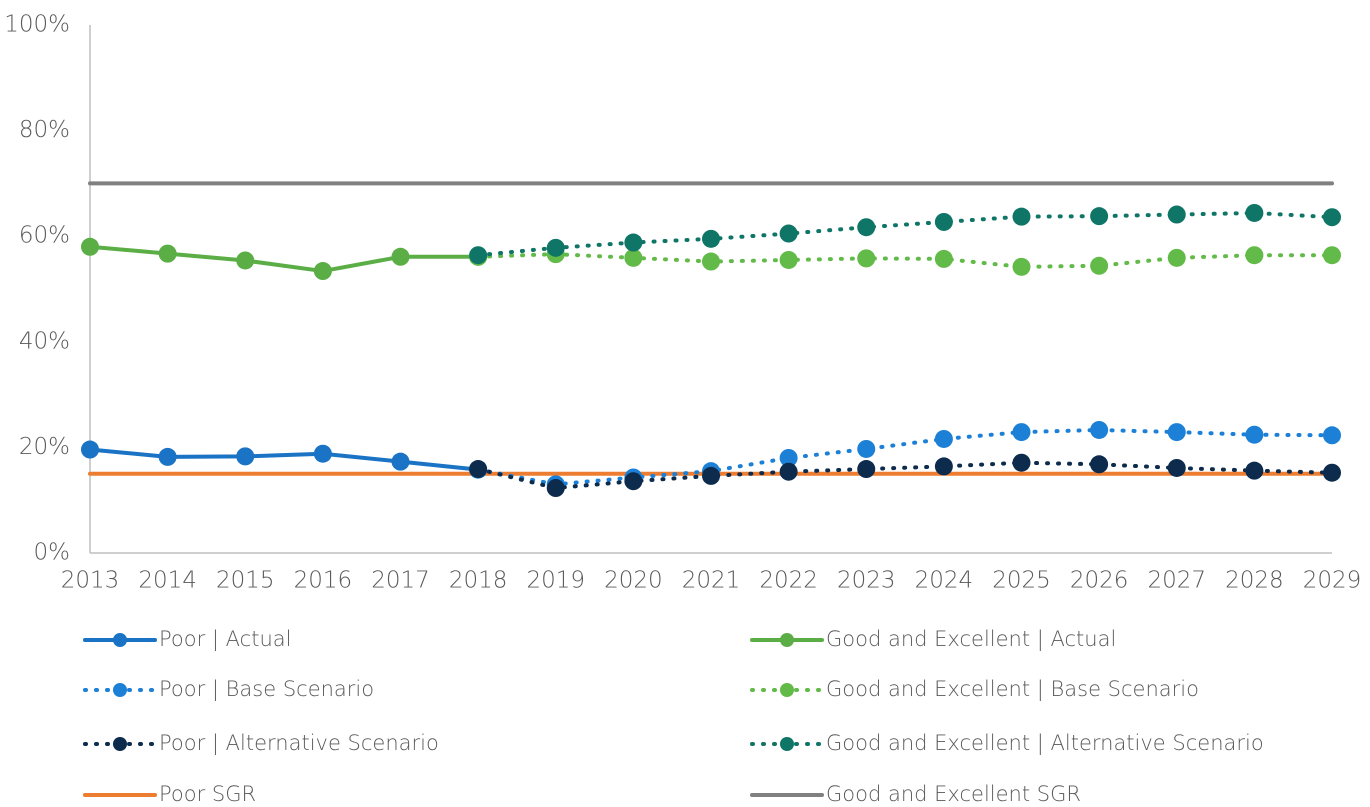  Describe the element at coordinates (44, 341) in the screenshot. I see `y-tick-label: 40%` at that location.